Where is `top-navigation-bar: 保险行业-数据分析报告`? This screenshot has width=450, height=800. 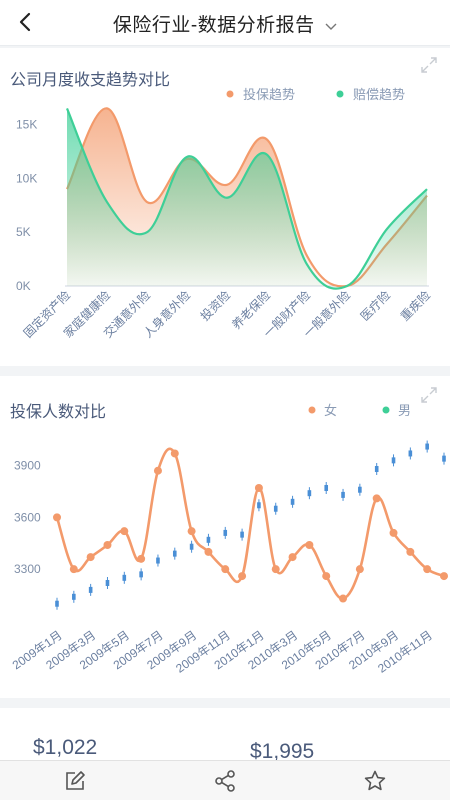 top-navigation-bar: 保险行业-数据分析报告 is located at coordinates (225, 23).